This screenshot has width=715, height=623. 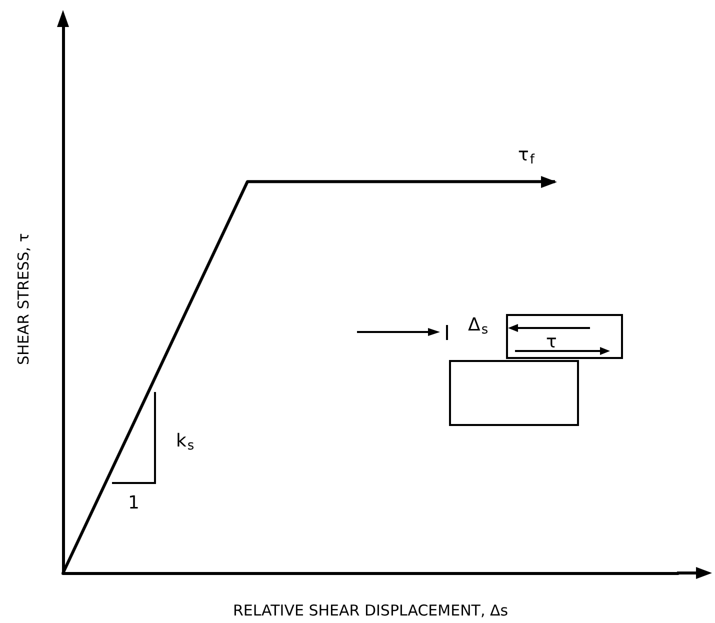 What do you see at coordinates (551, 342) in the screenshot?
I see `annotation: τ` at bounding box center [551, 342].